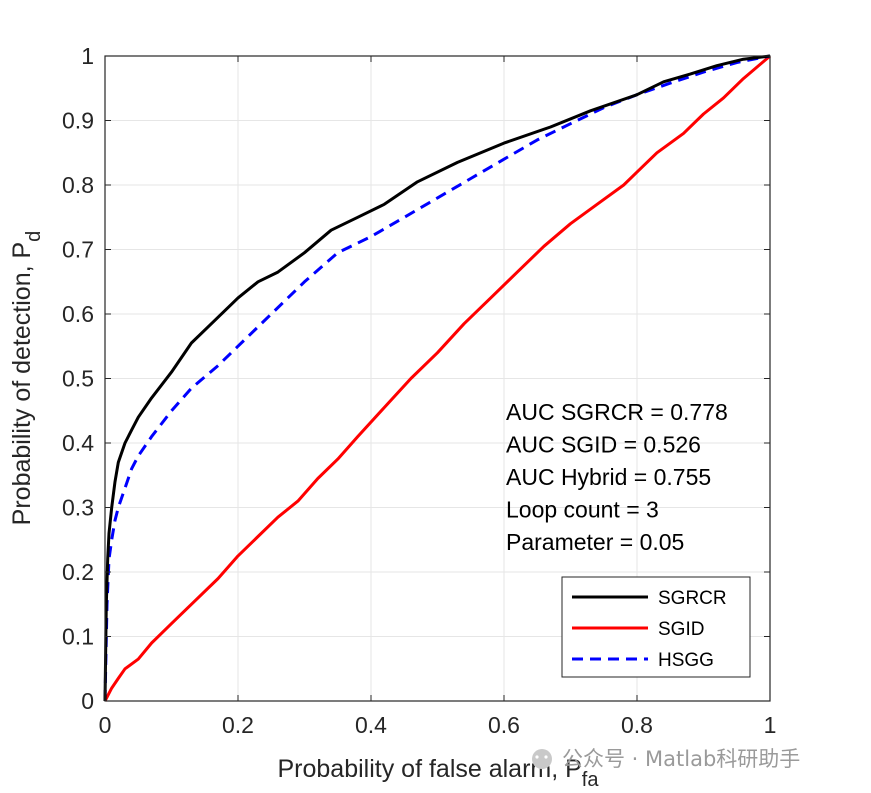 This screenshot has height=793, width=871. I want to click on wechat-icon-eye-left, so click(537, 757).